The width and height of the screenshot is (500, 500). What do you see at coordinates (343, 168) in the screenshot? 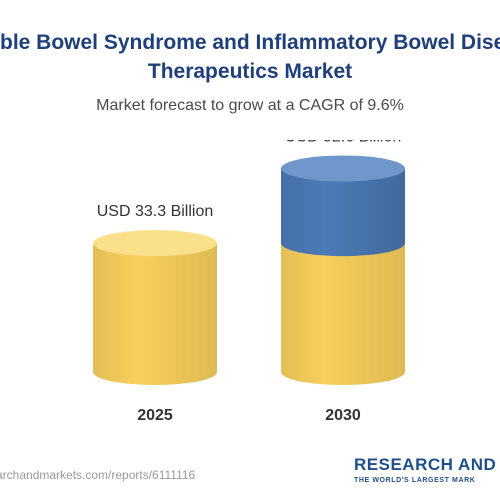
I see `bar-2030-increment-top` at bounding box center [343, 168].